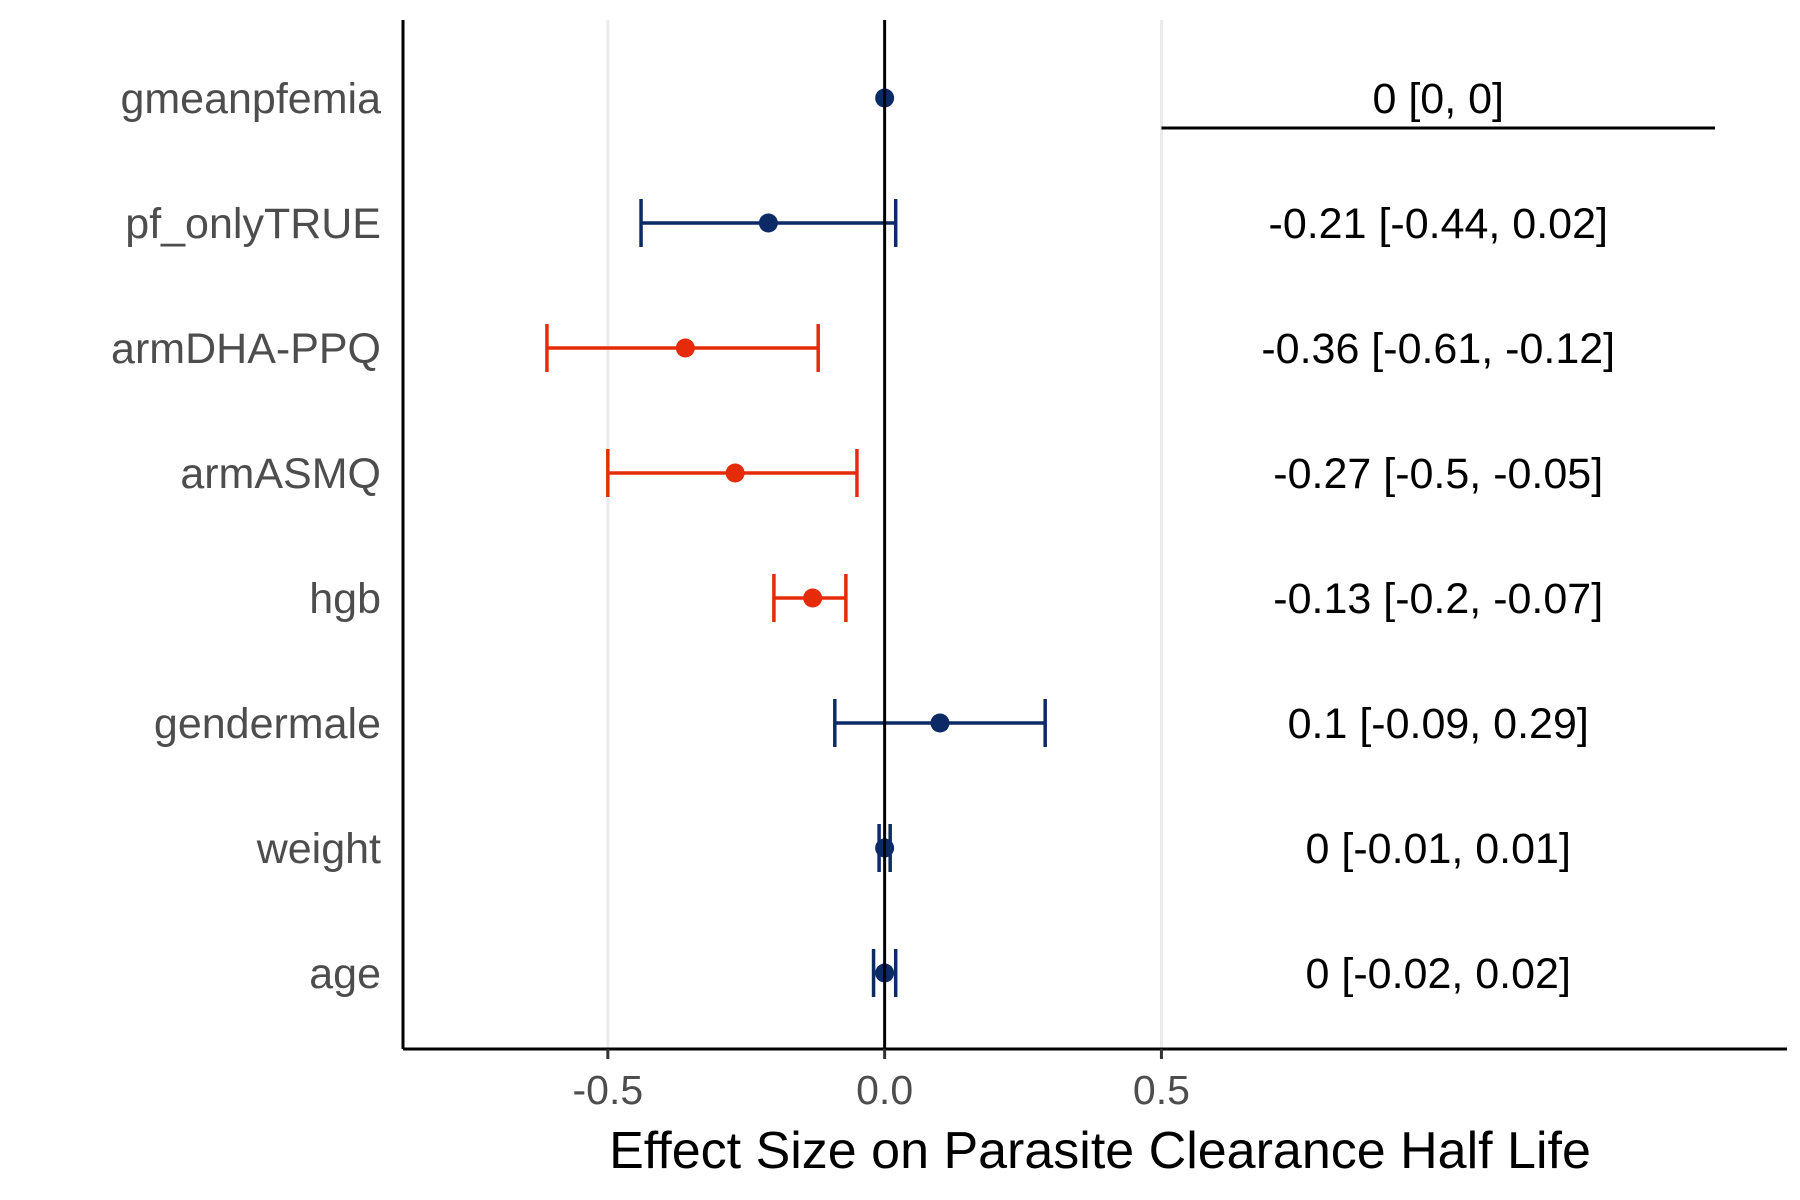 The width and height of the screenshot is (1800, 1200). I want to click on forest-row: age 0 [-0.02, 0.02], so click(940, 973).